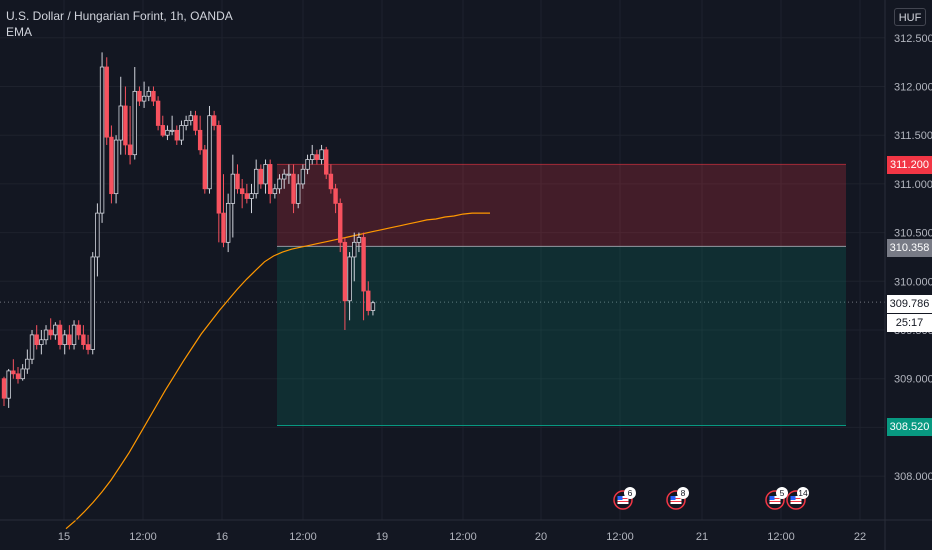 The image size is (932, 550). I want to click on event-marker: 8, so click(677, 498).